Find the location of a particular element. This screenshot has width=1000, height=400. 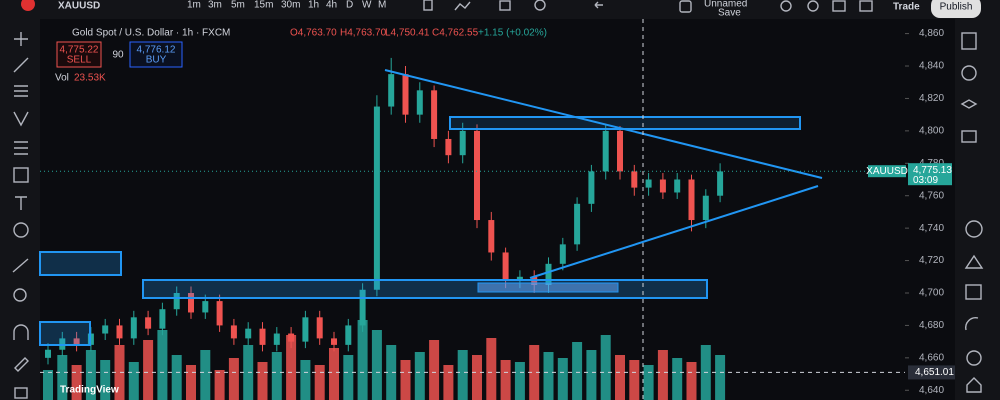

volume-value: 23.53K is located at coordinates (90, 78).